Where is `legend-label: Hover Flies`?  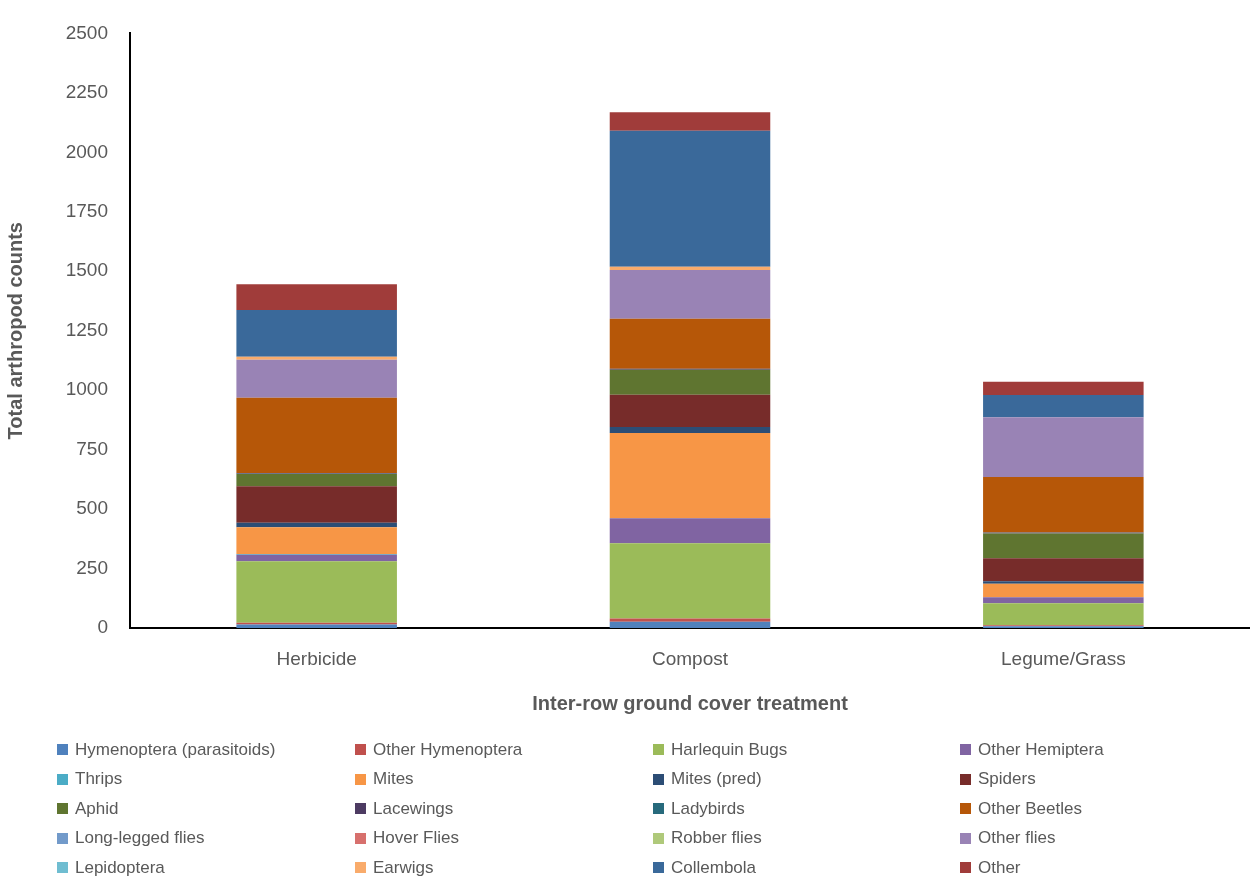
legend-label: Hover Flies is located at coordinates (416, 838).